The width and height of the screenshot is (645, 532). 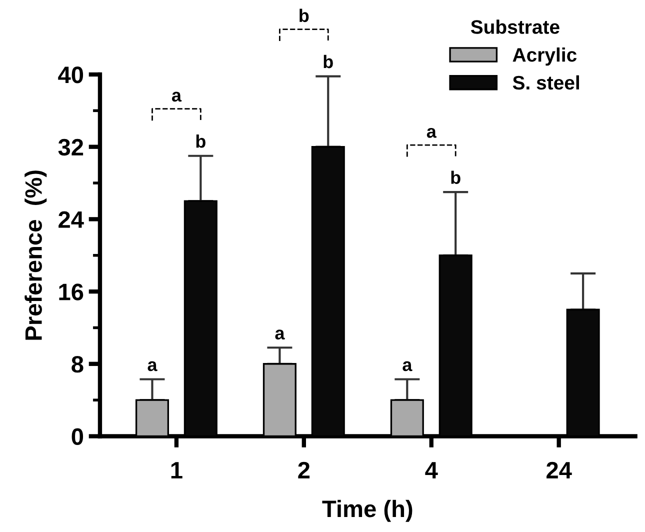 What do you see at coordinates (431, 470) in the screenshot?
I see `x-tick-label: 4` at bounding box center [431, 470].